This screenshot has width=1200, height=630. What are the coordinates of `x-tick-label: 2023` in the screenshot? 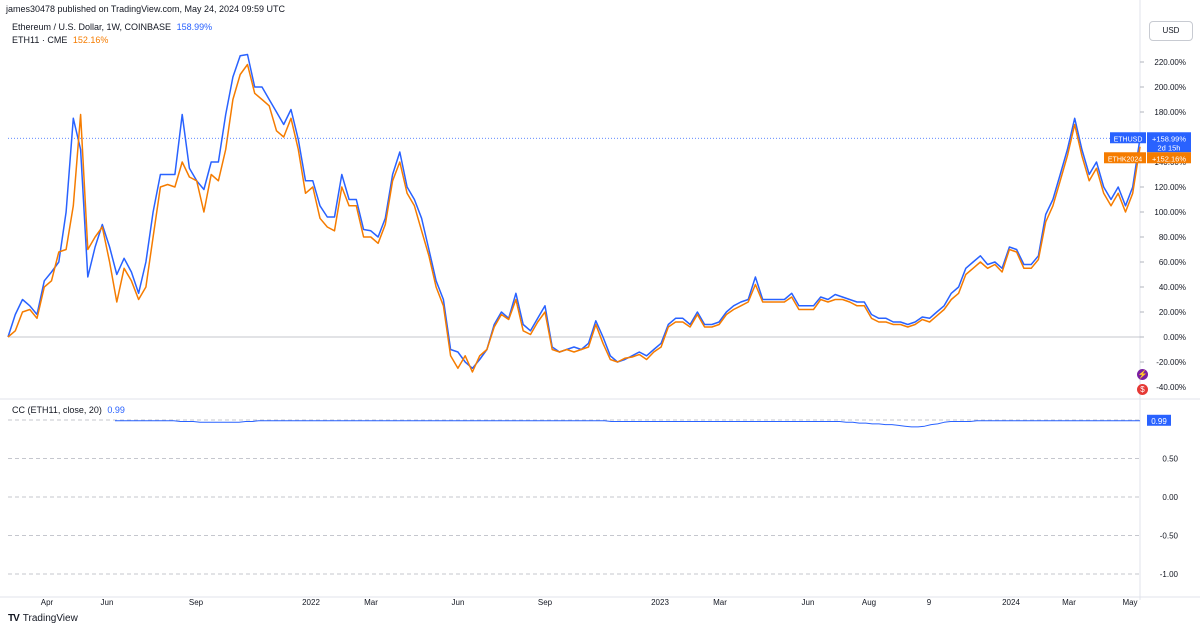 It's located at (660, 602).